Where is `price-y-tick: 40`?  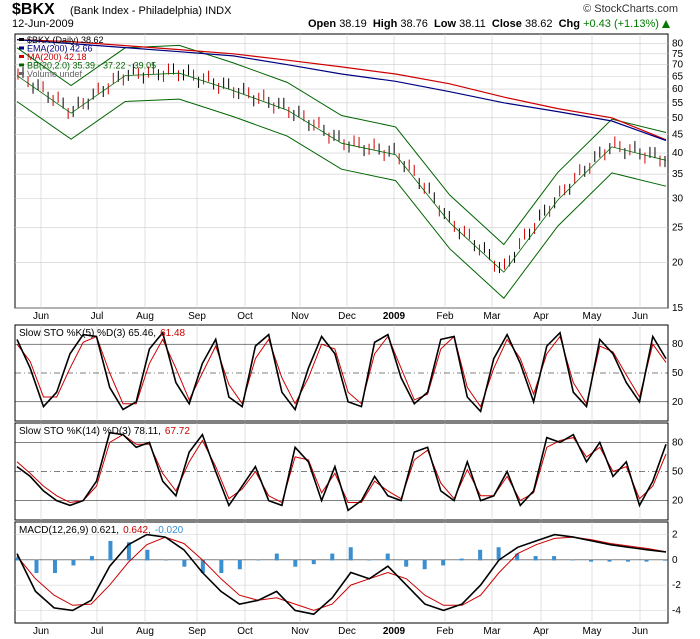 price-y-tick: 40 is located at coordinates (678, 153).